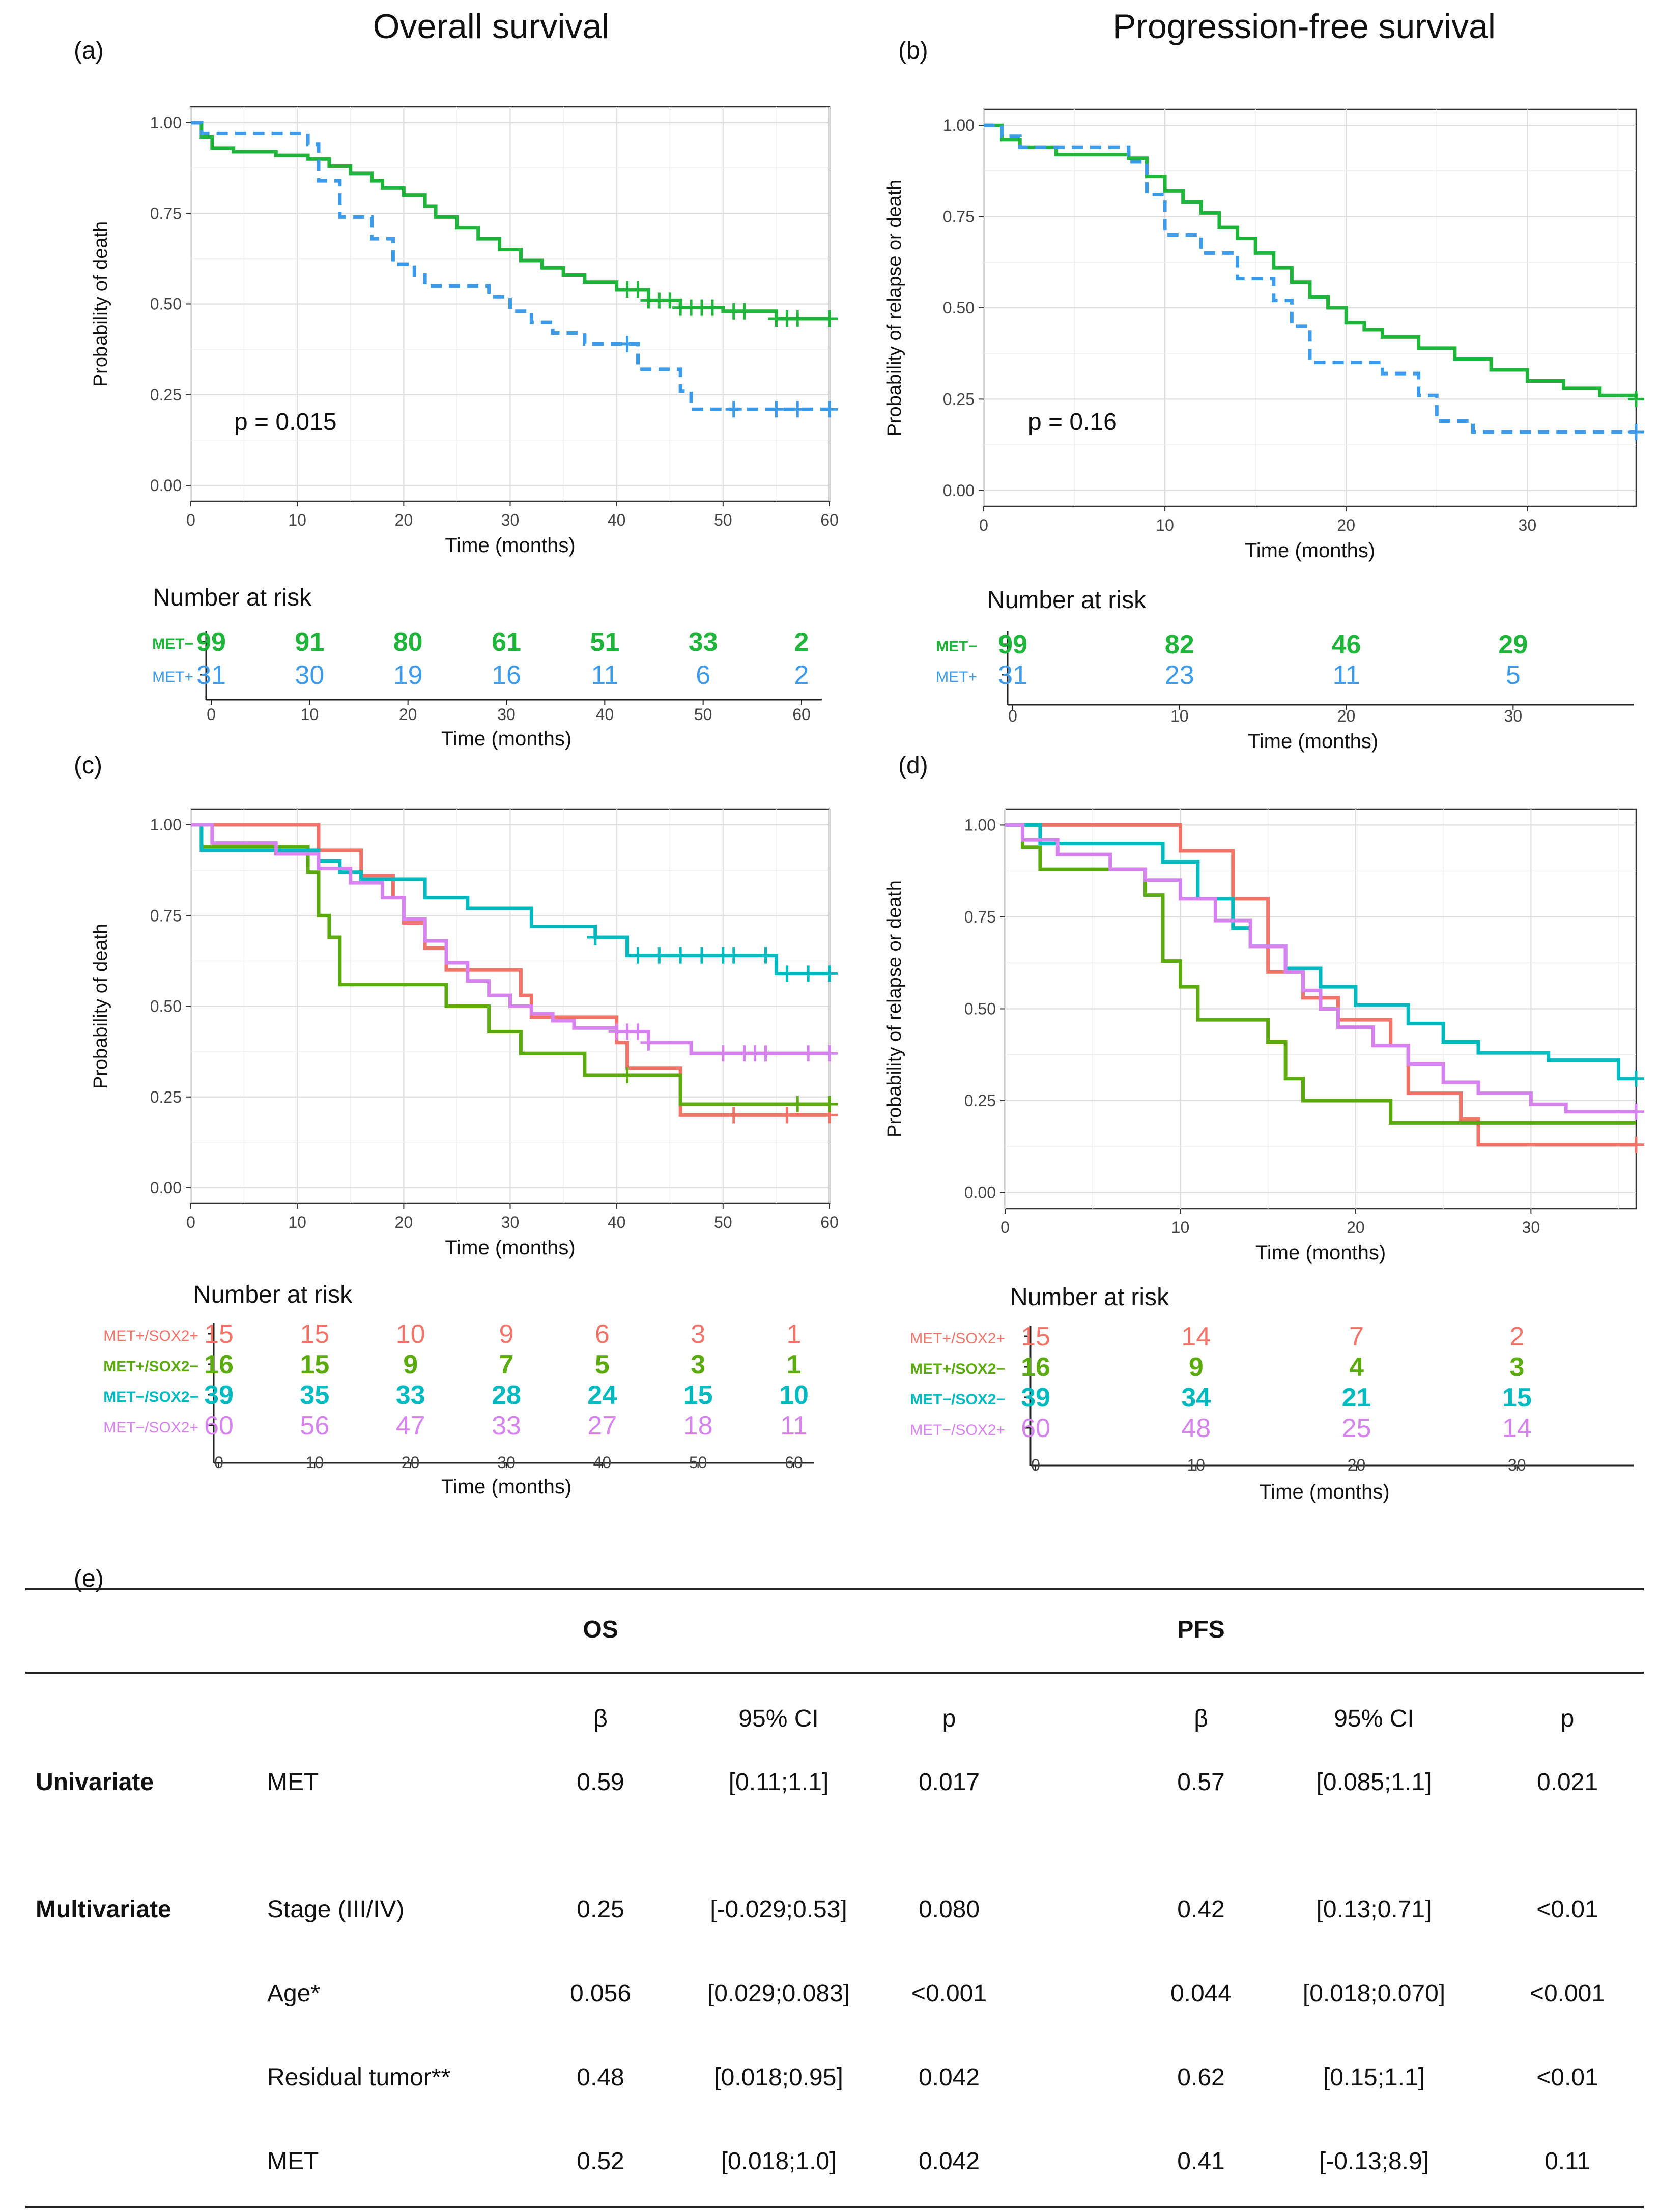 The width and height of the screenshot is (1659, 2212). I want to click on y-axis-label: Probability of death, so click(100, 1007).